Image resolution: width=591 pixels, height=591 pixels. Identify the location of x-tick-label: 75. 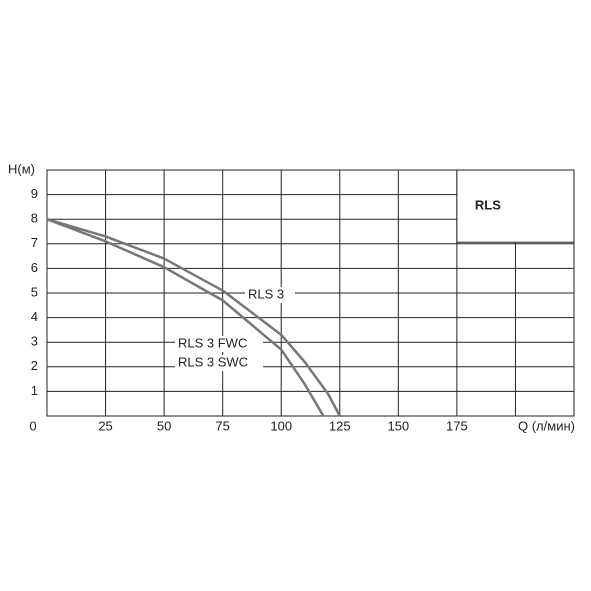
(222, 425).